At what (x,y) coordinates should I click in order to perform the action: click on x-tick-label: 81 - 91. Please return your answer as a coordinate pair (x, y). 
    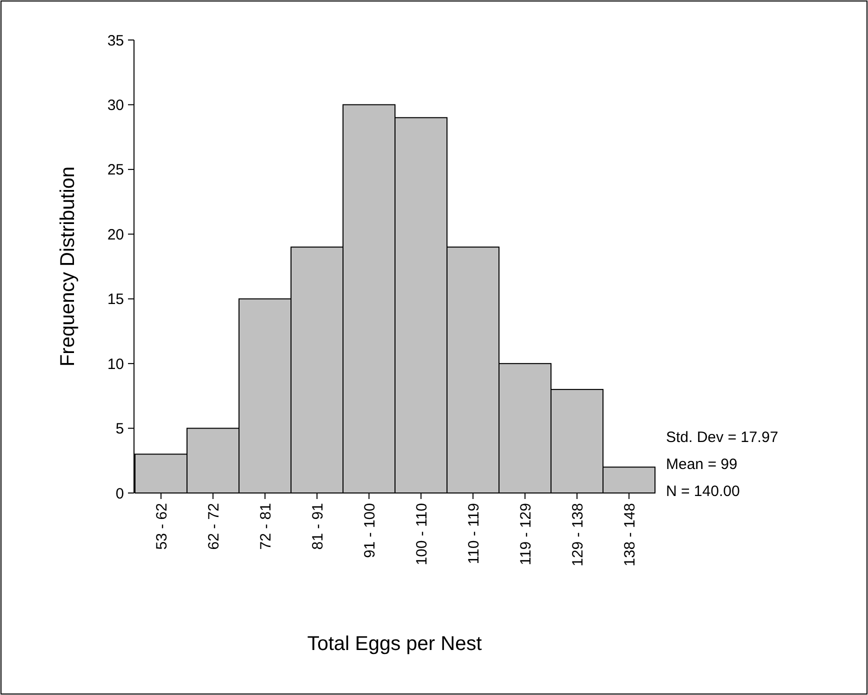
    Looking at the image, I should click on (317, 526).